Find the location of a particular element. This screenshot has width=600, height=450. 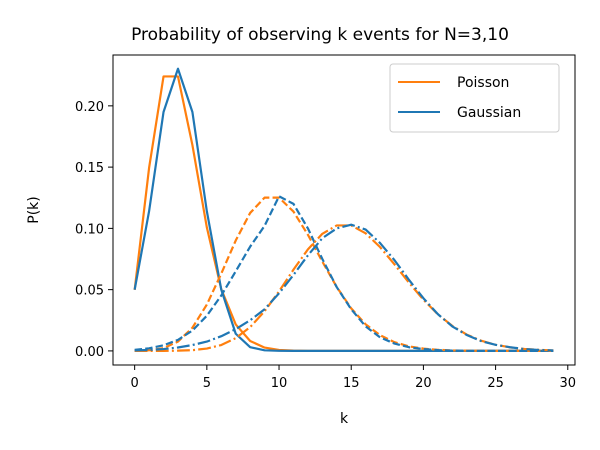

x-tick-label: 10 is located at coordinates (279, 383).